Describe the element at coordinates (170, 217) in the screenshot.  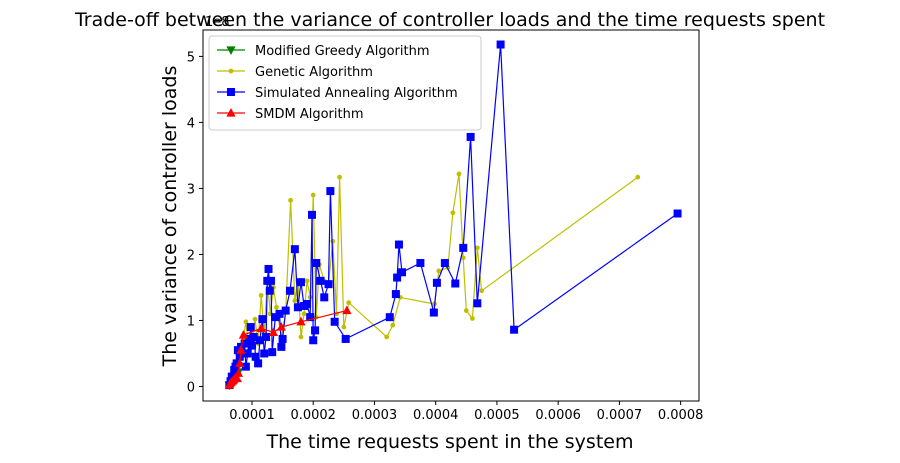
I see `y-axis-title: The variance of controller loads` at that location.